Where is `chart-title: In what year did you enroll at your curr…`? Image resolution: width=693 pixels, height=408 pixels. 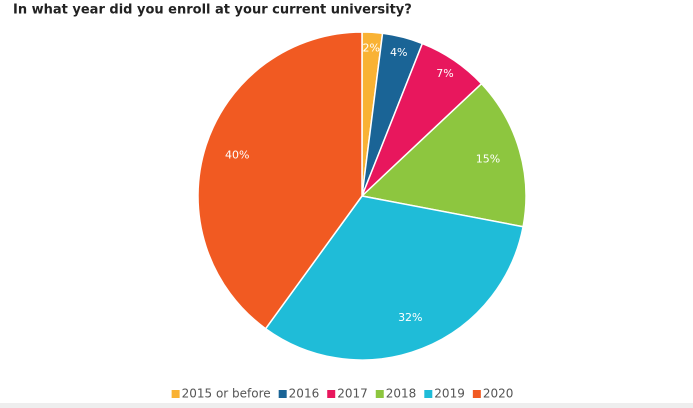
chart-title: In what year did you enroll at your curr… is located at coordinates (212, 10).